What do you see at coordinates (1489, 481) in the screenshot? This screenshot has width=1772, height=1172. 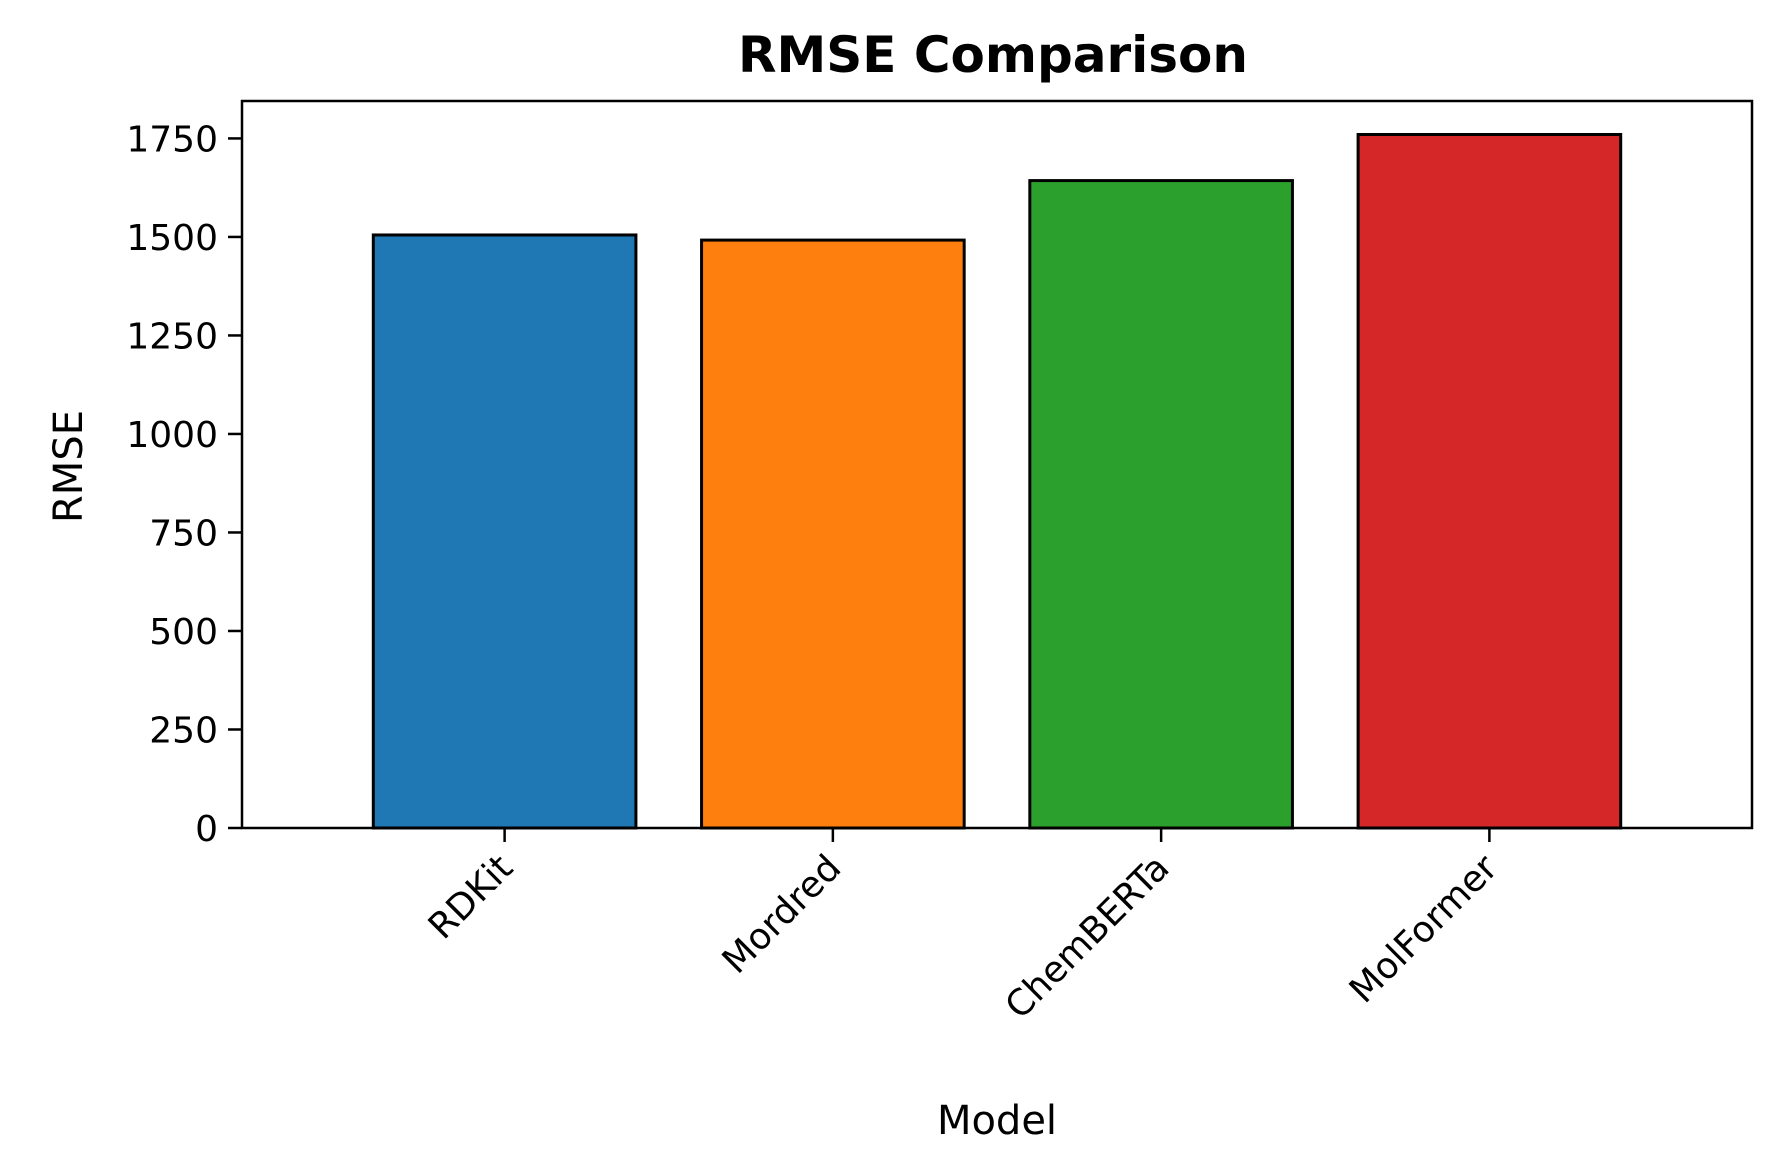 I see `bar-molformer` at bounding box center [1489, 481].